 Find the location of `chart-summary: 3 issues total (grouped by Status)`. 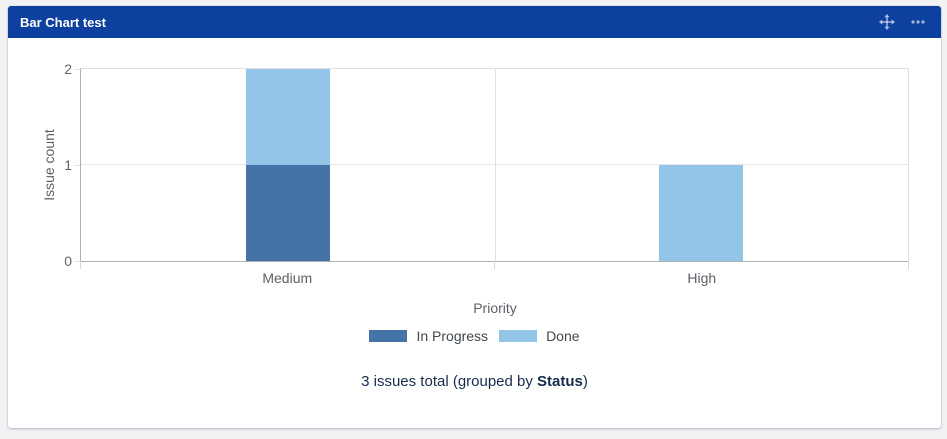

chart-summary: 3 issues total (grouped by Status) is located at coordinates (474, 381).